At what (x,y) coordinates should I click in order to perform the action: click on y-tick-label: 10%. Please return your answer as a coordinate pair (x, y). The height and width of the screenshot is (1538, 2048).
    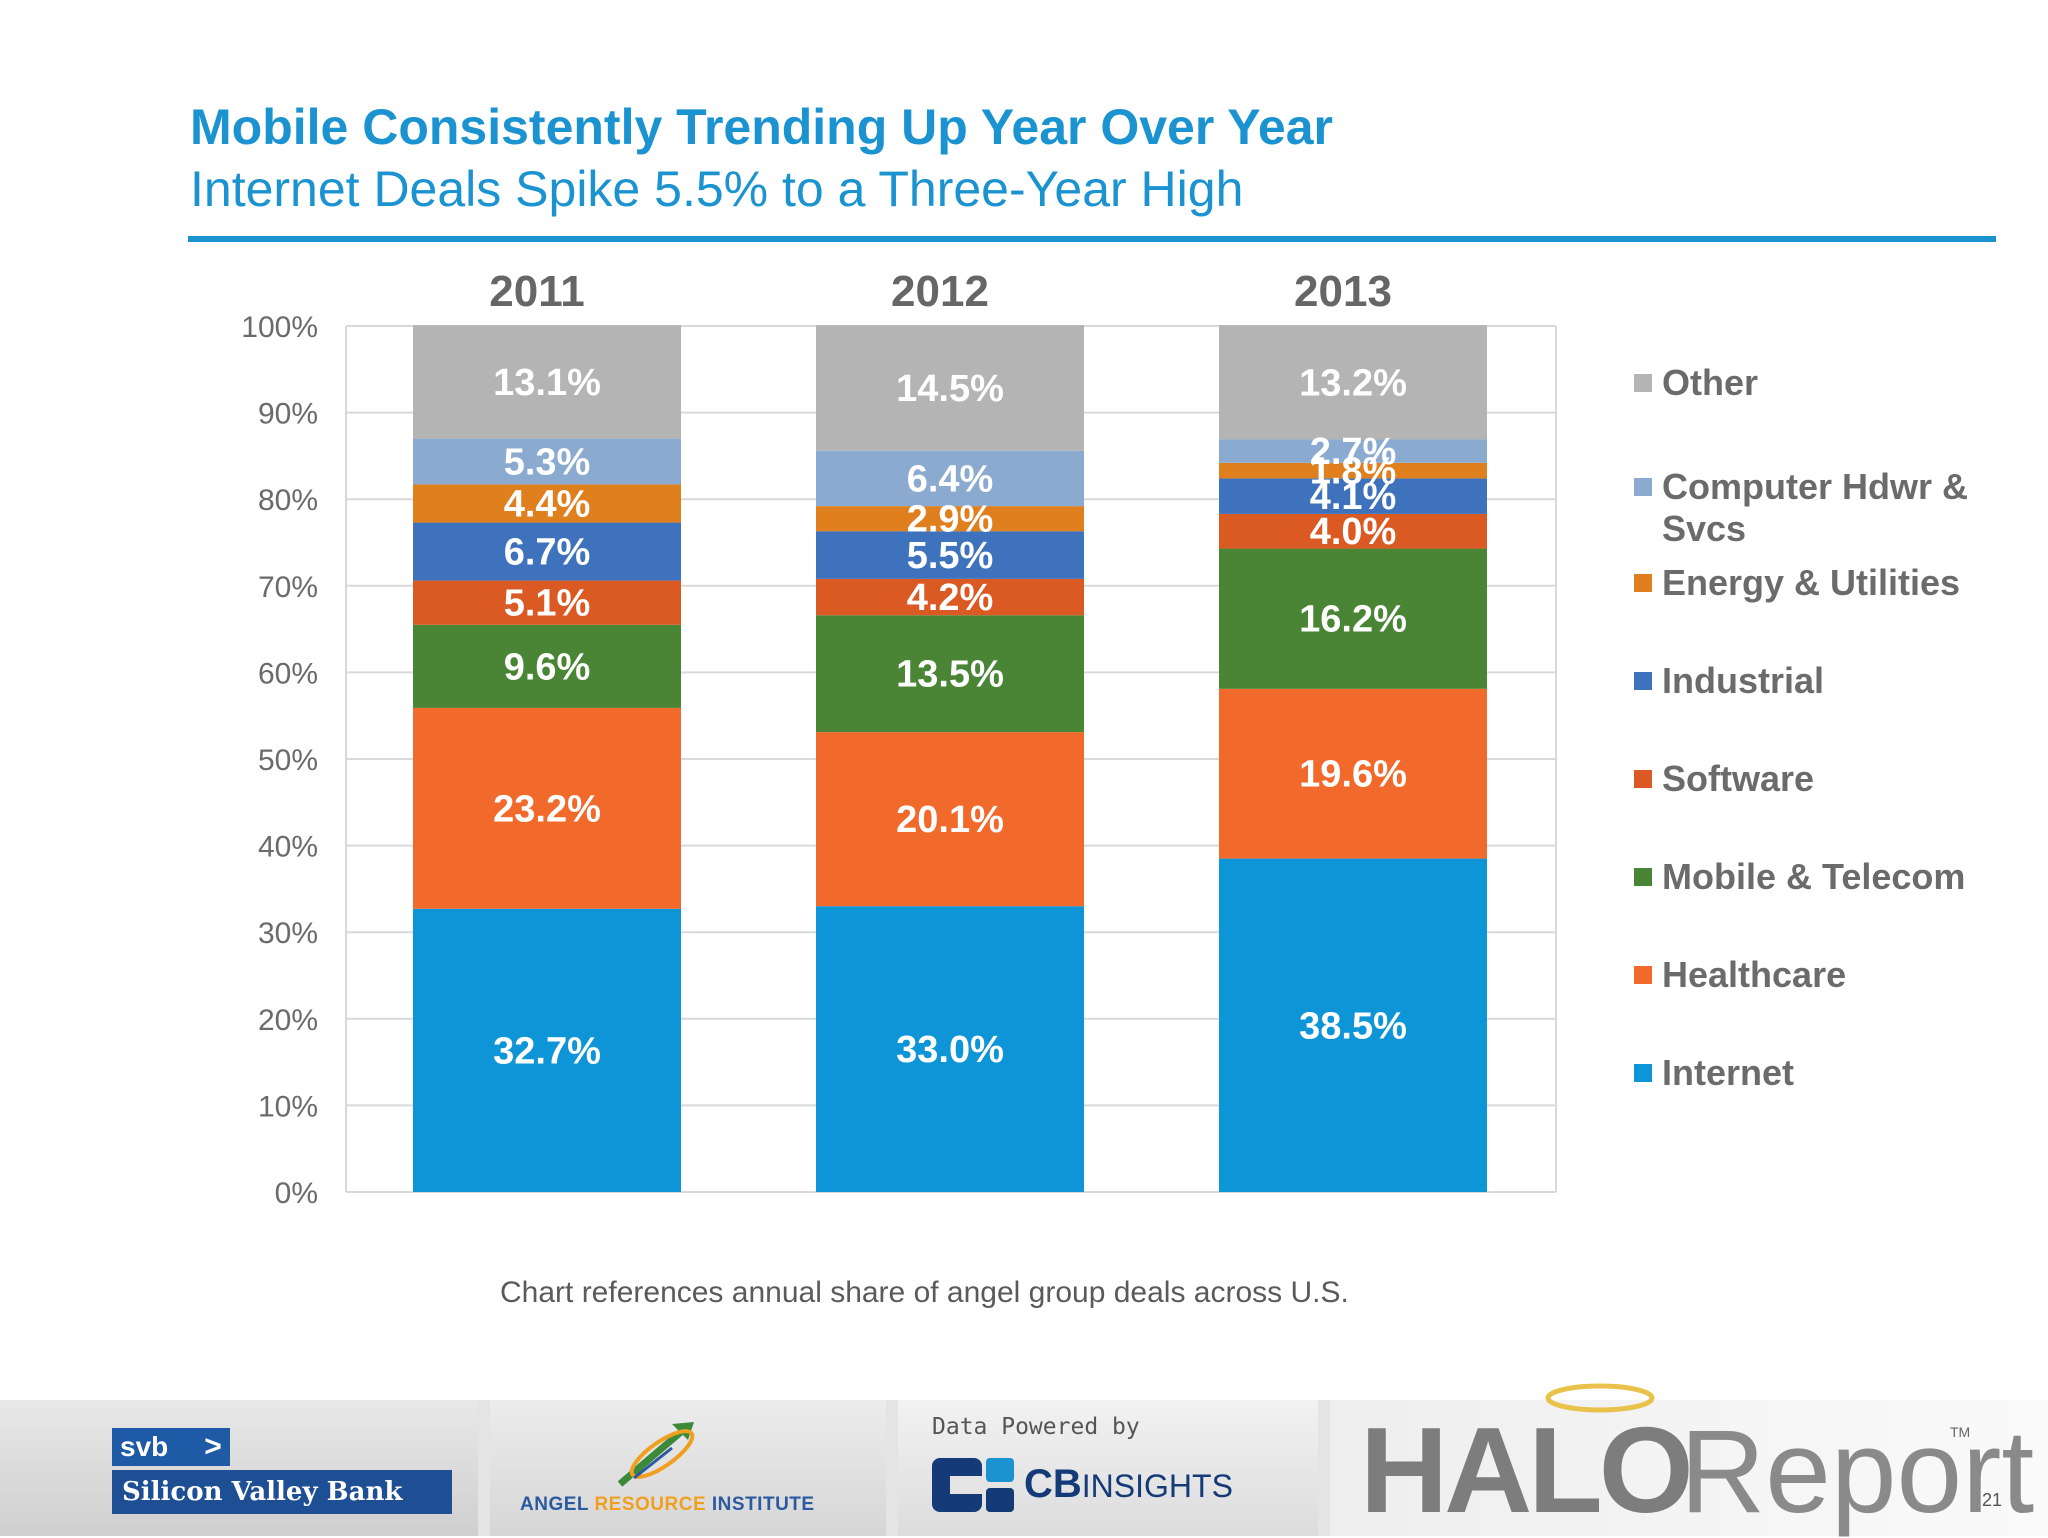
    Looking at the image, I should click on (288, 1106).